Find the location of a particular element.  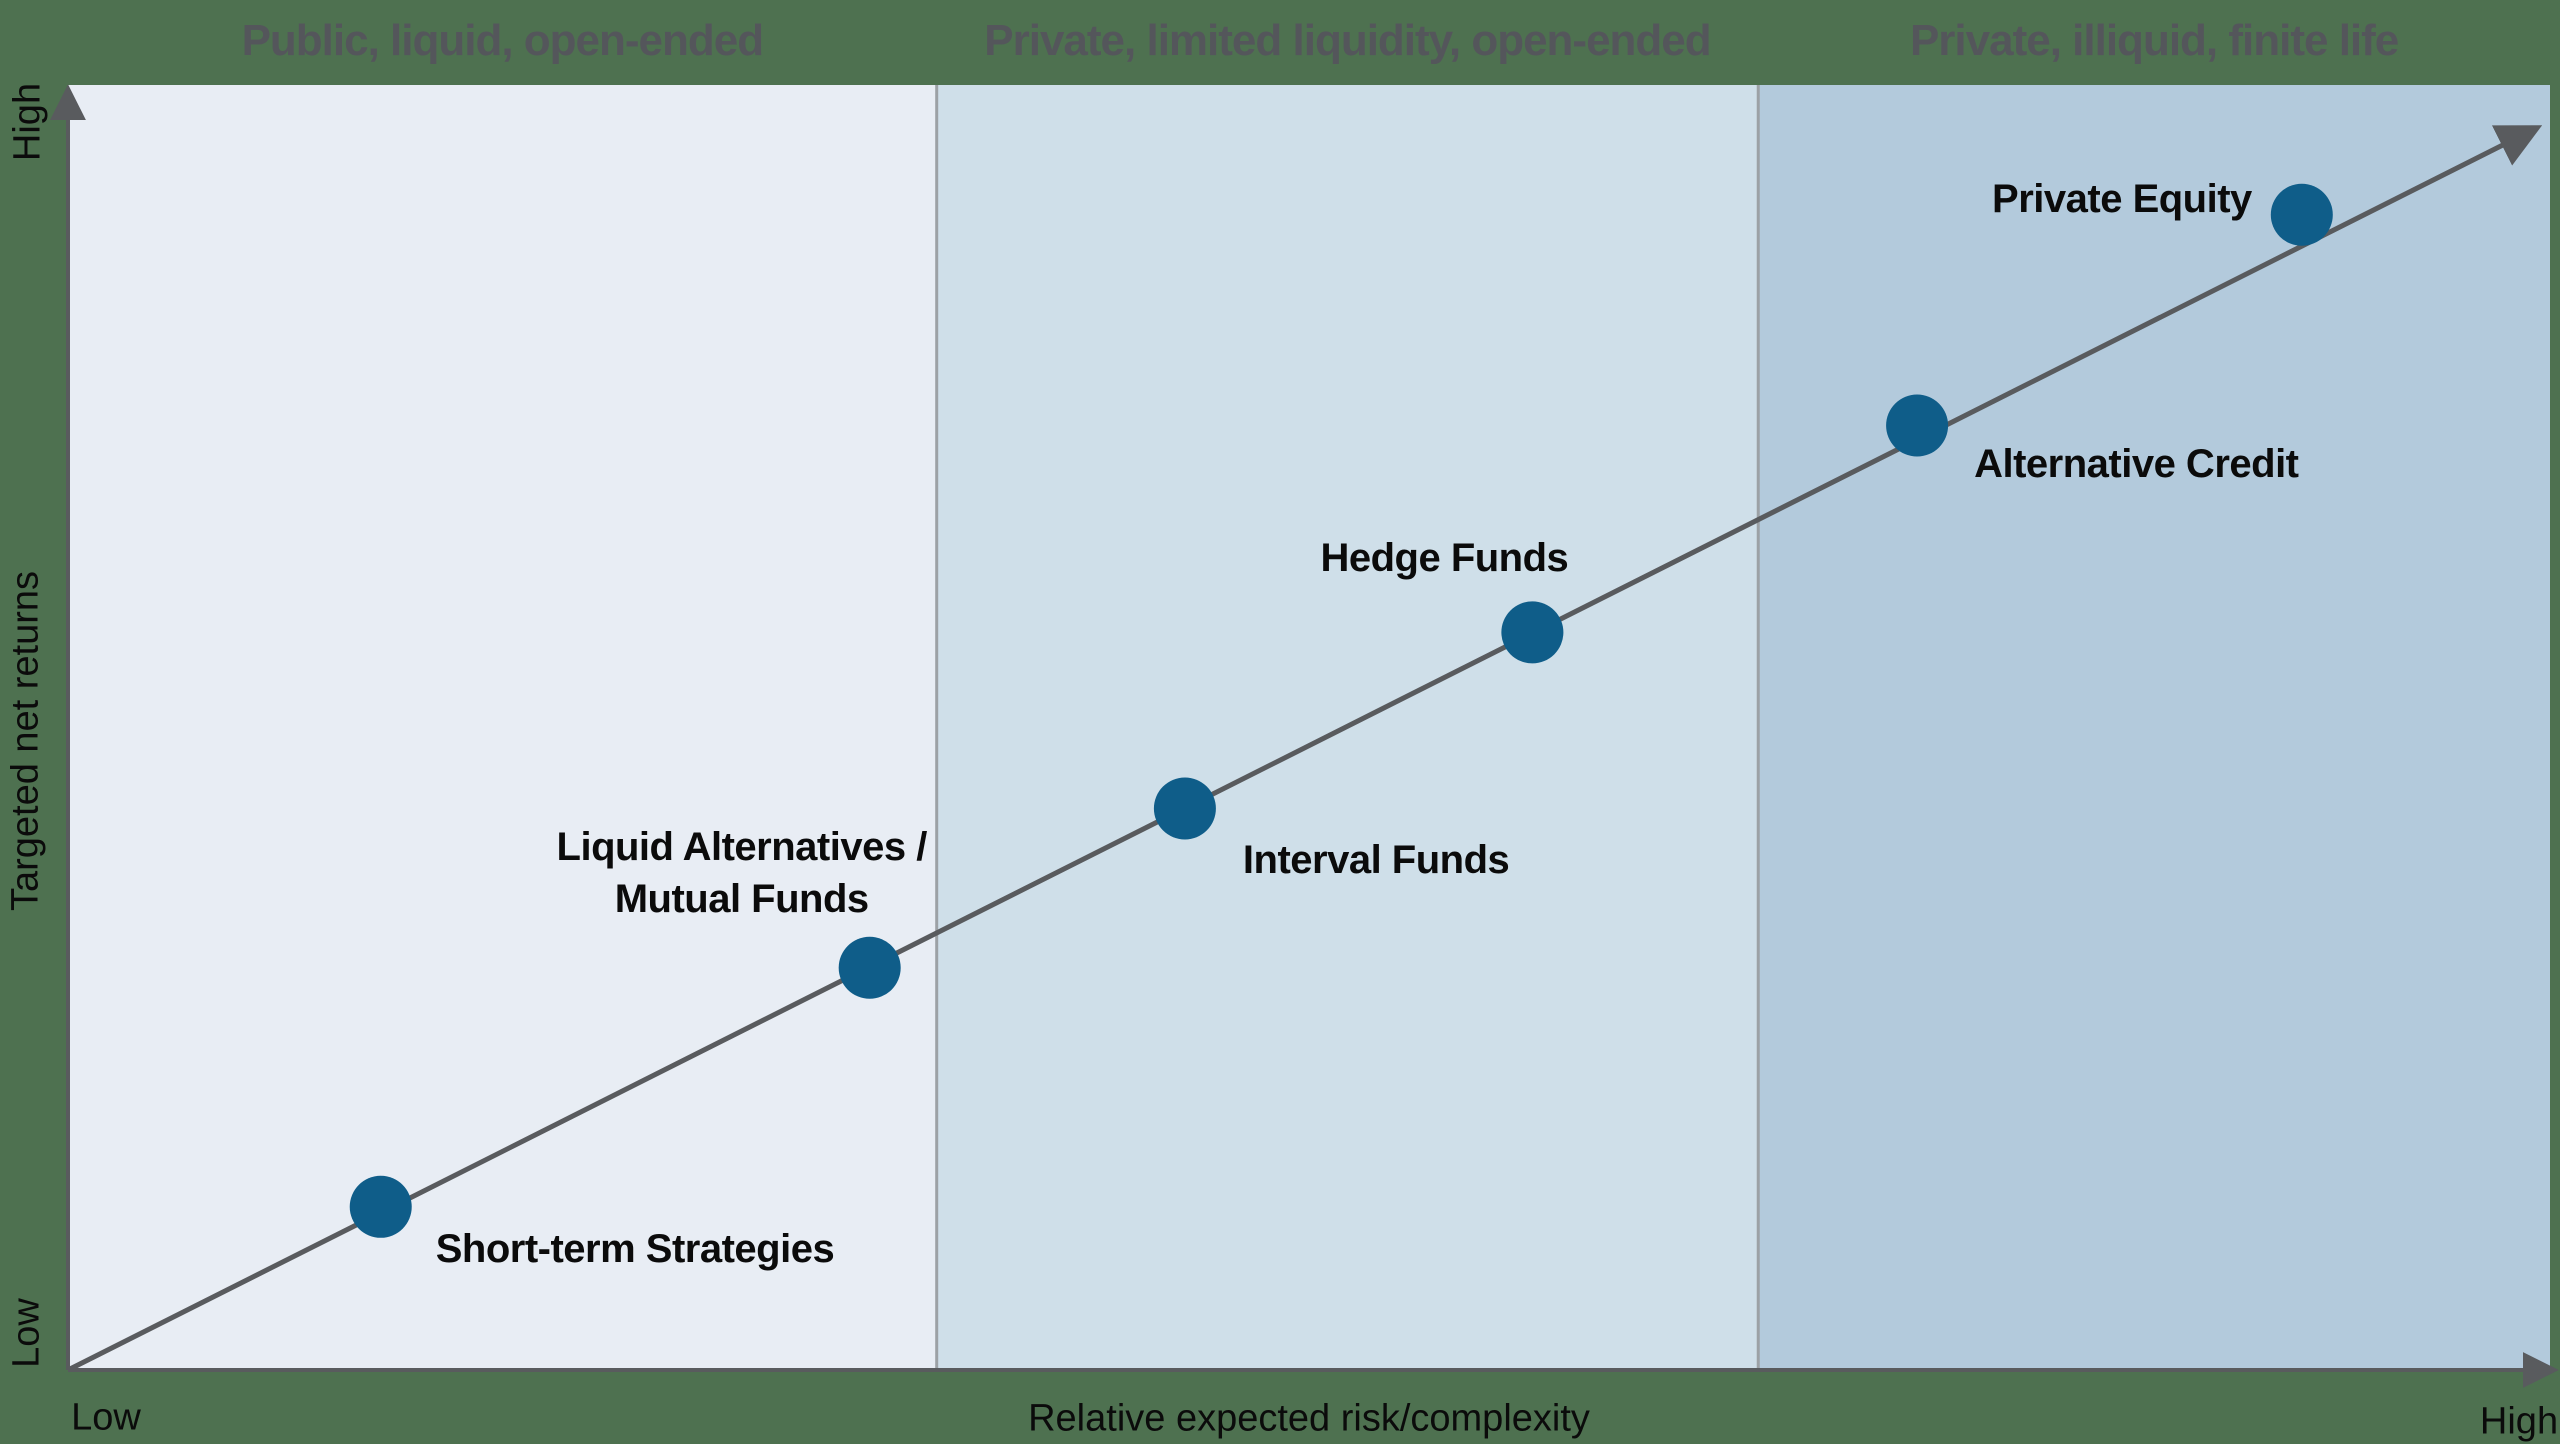

y-axis-title: Targeted net returns is located at coordinates (25, 741).